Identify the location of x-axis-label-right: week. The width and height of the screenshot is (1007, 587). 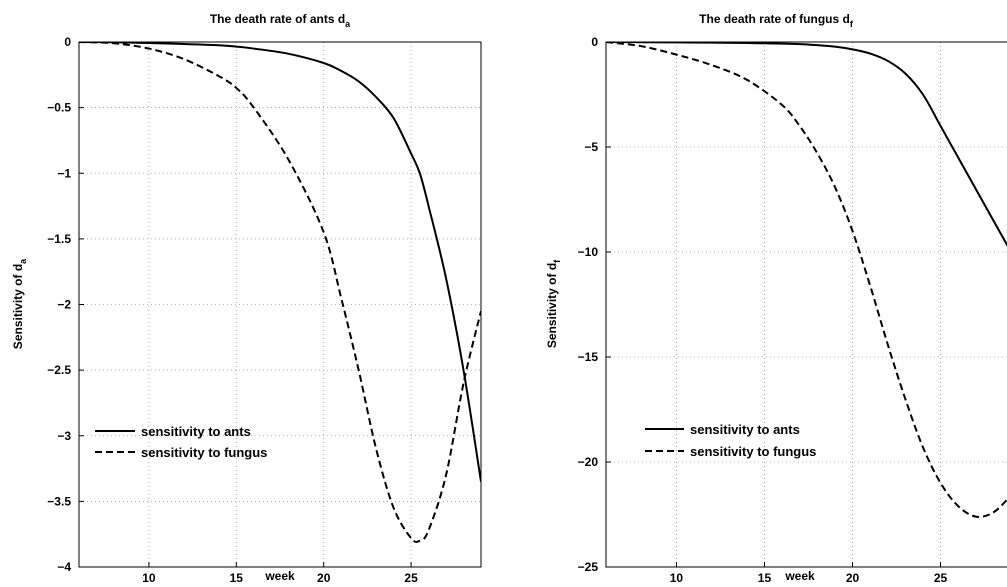
(799, 575).